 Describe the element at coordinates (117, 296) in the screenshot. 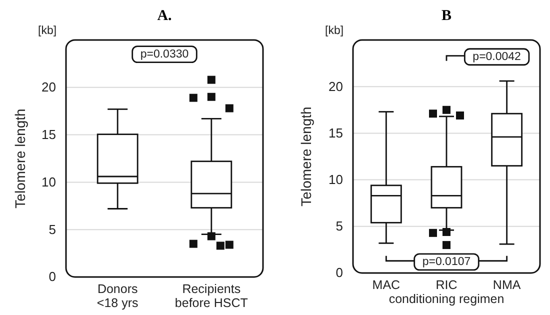

I see `x-tick-label: Donors <18 yrs` at that location.